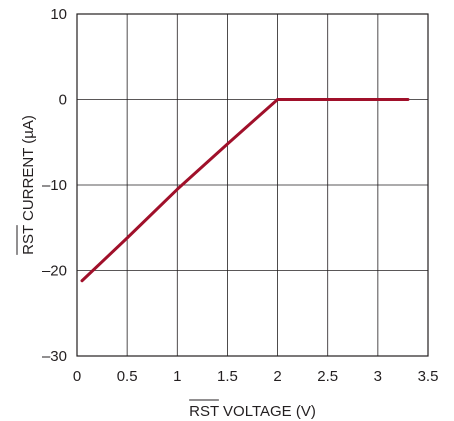  I want to click on x-tick-label: 1, so click(177, 376).